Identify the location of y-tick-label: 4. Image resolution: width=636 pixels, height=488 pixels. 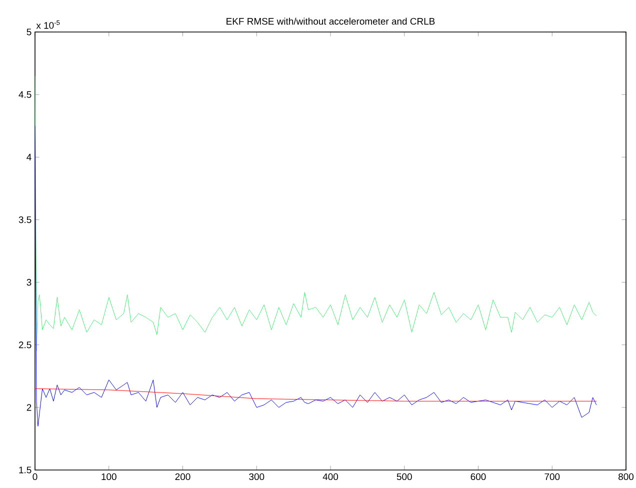
(29, 157).